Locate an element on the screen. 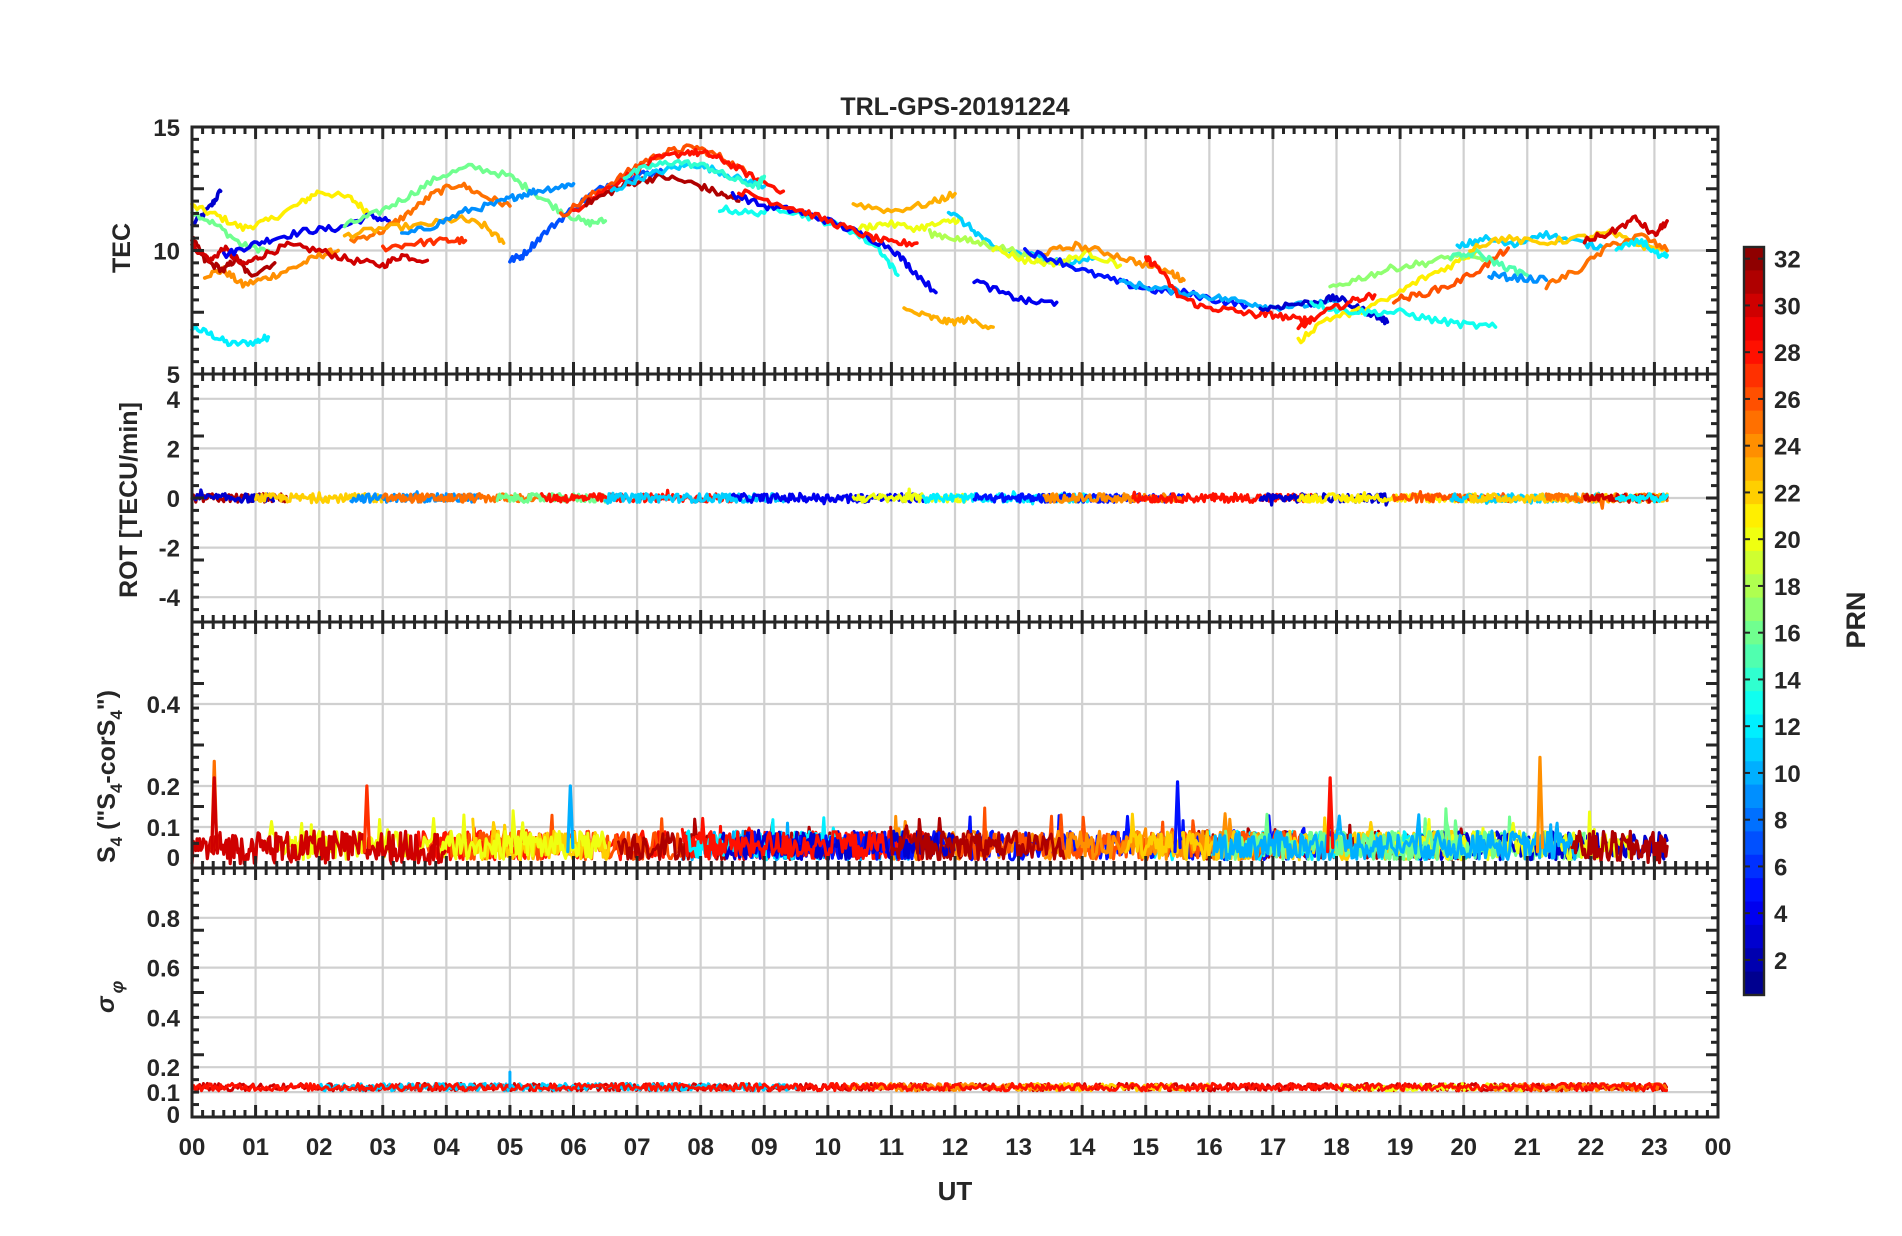 The image size is (1902, 1236). s4-y-tick-labels: 0.4 0.2 0.1 0 is located at coordinates (164, 782).